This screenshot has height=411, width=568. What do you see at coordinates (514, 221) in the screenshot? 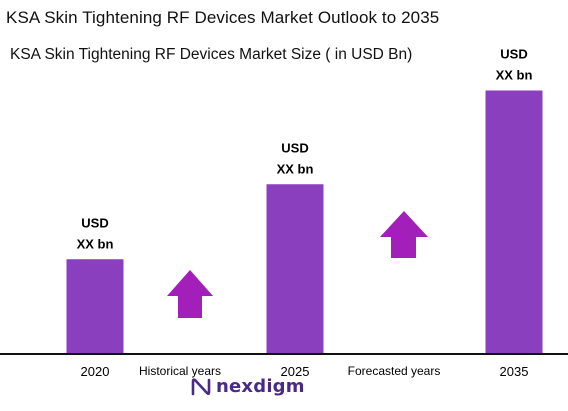
I see `bar-2035` at bounding box center [514, 221].